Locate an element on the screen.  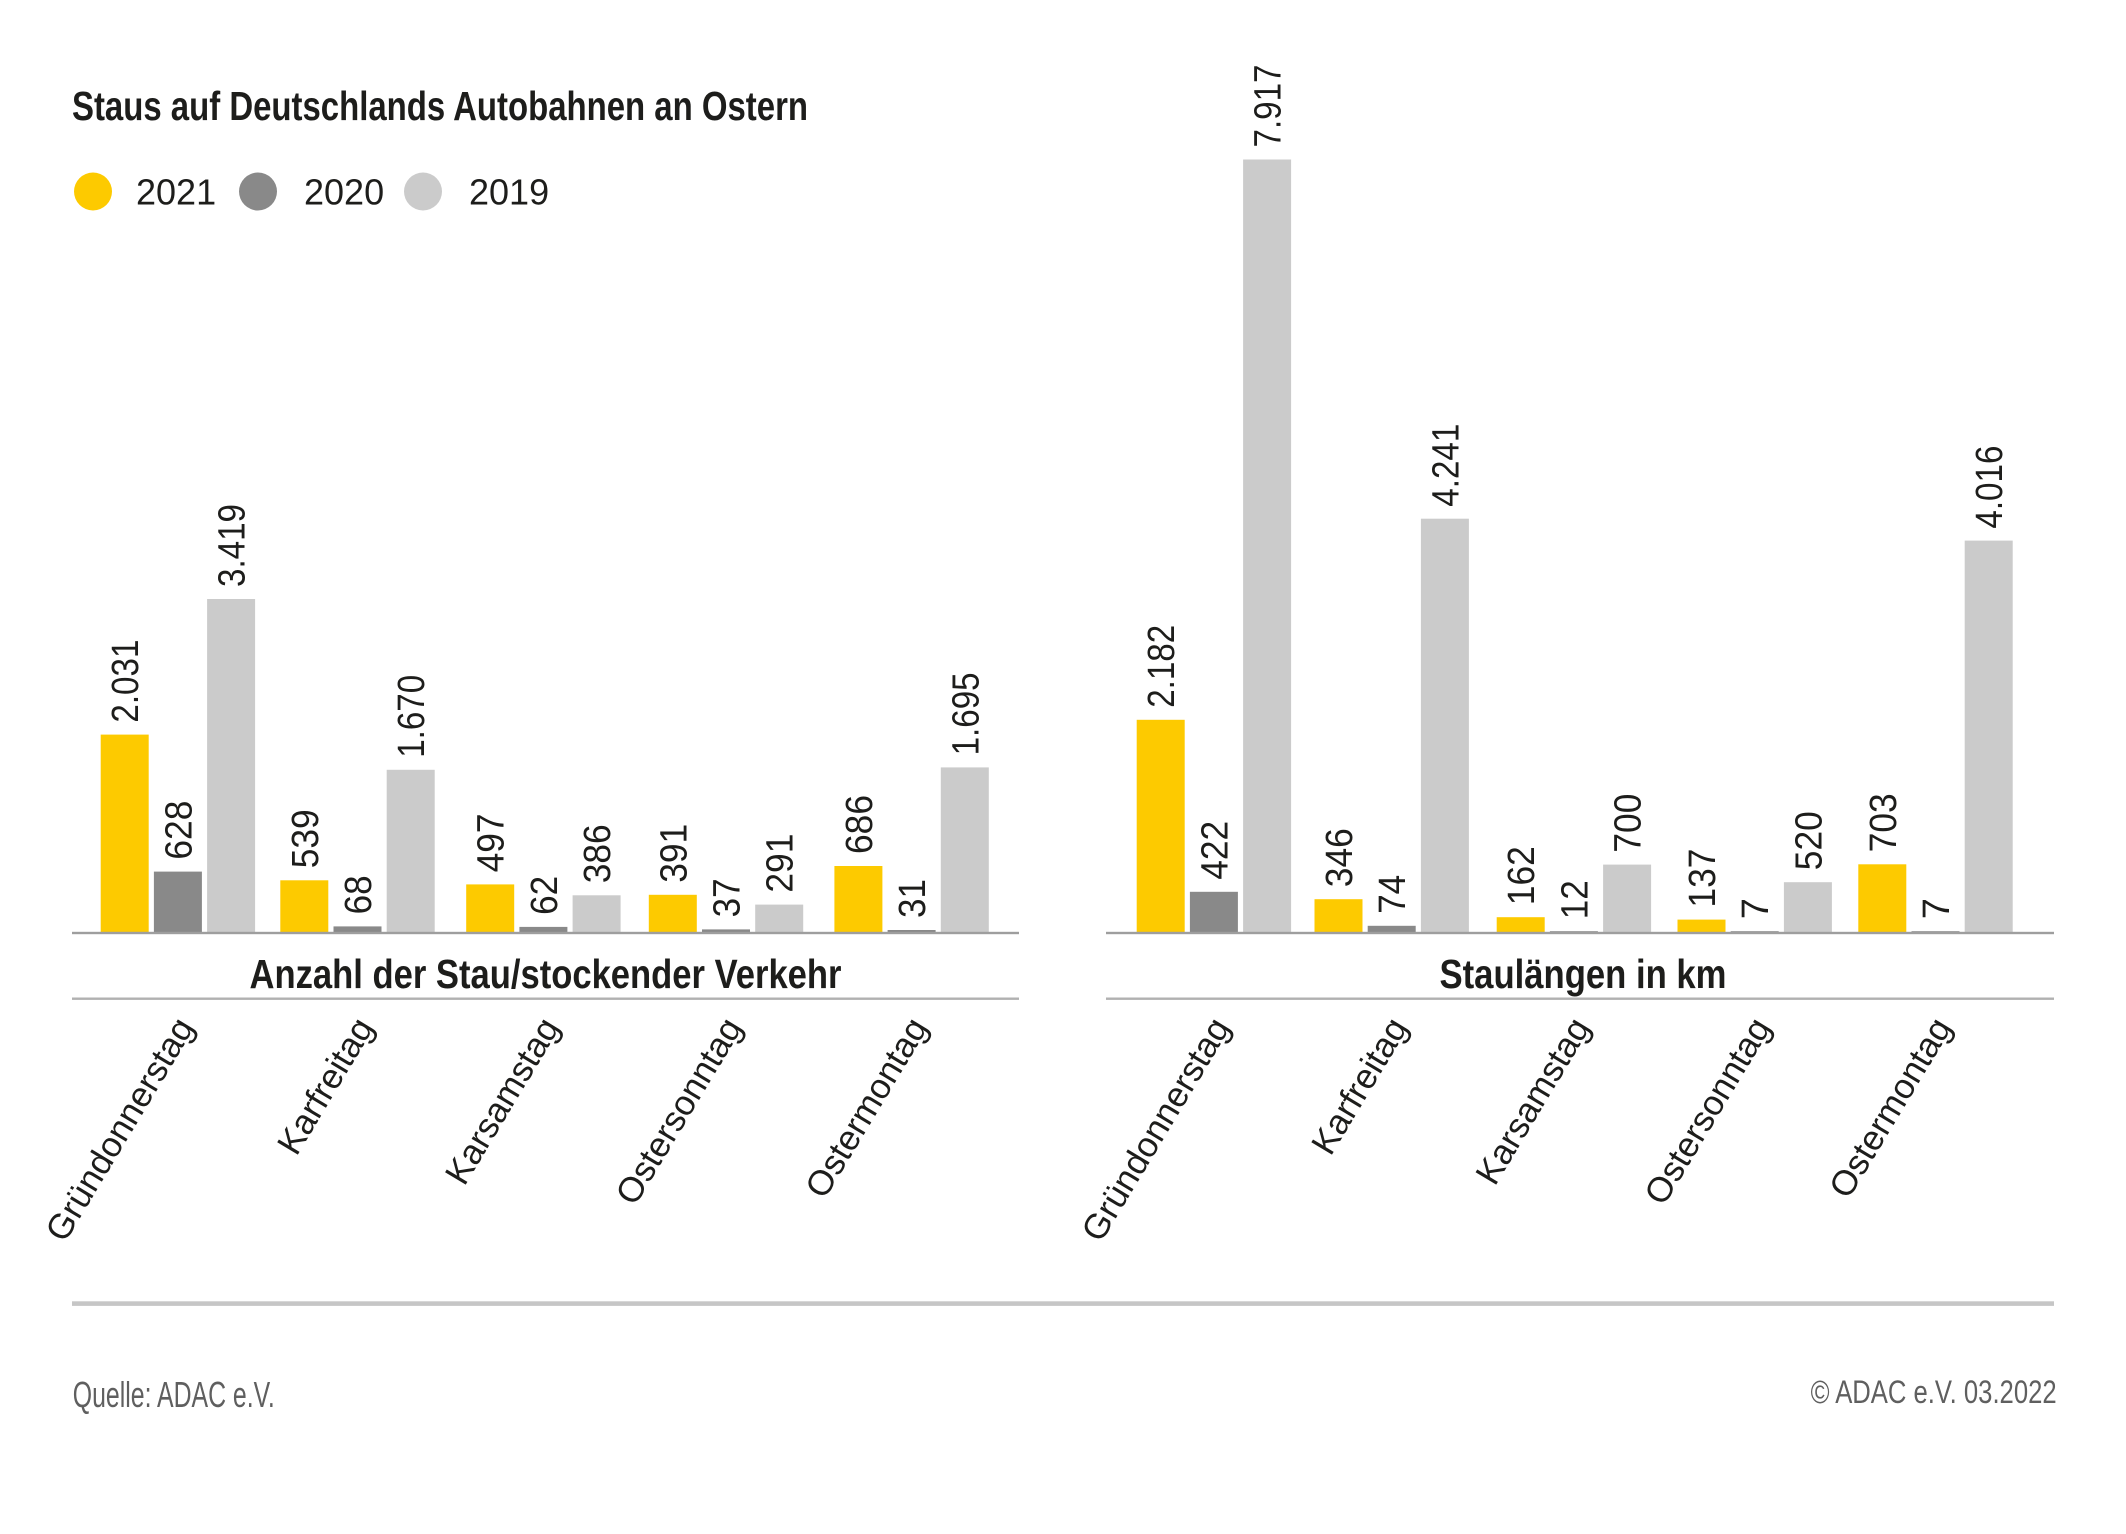
svg-text: 2.031 is located at coordinates (126, 681).